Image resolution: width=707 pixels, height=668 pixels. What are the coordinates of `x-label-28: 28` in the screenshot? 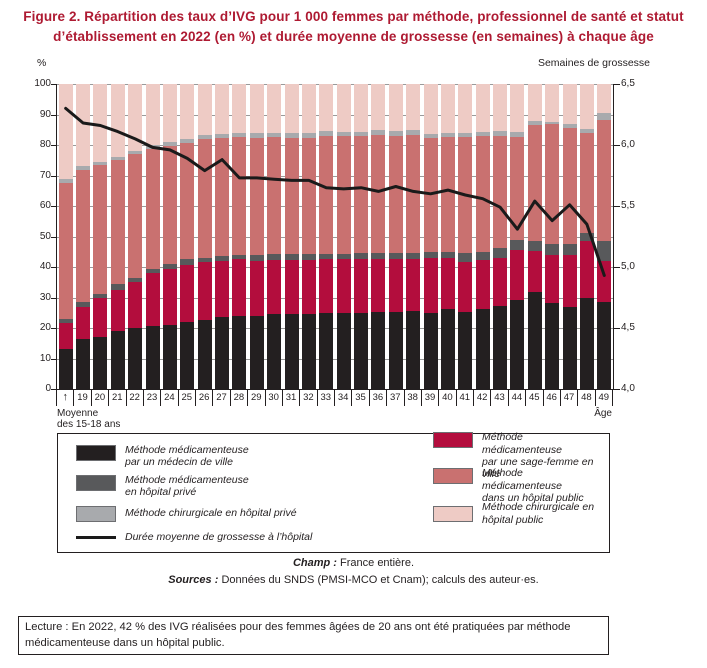 It's located at (238, 398).